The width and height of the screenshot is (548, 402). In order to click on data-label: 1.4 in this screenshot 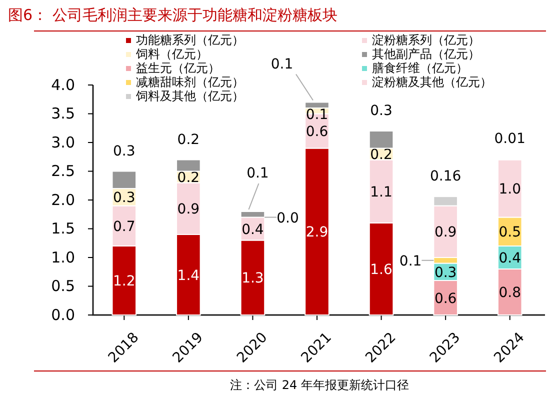, I will do `click(188, 276)`.